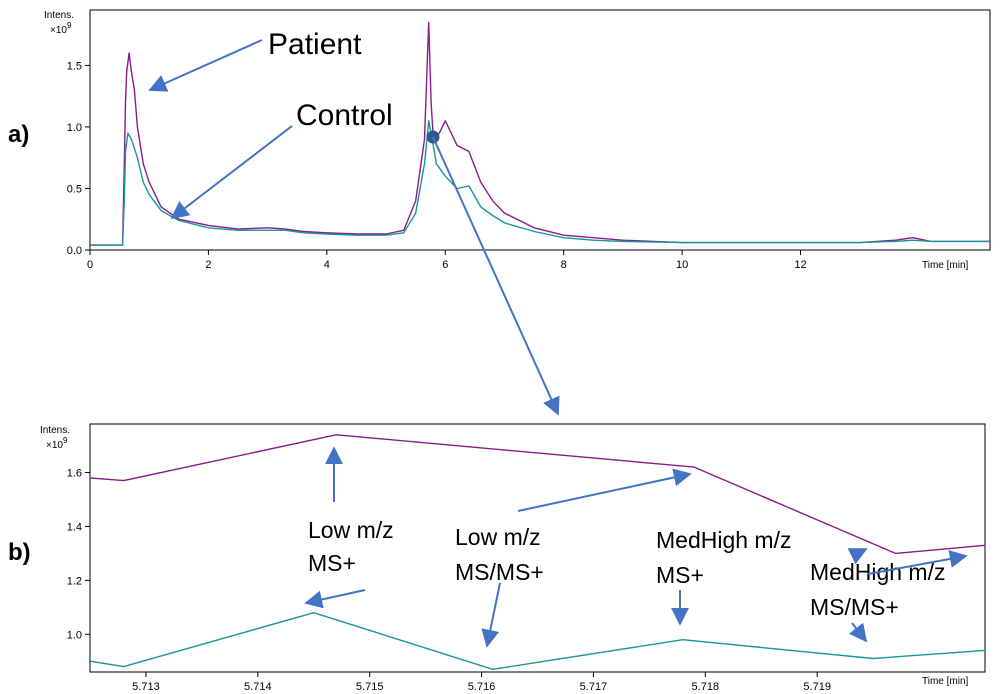 This screenshot has width=1000, height=694. Describe the element at coordinates (18, 134) in the screenshot. I see `panel-label-a: a)` at that location.